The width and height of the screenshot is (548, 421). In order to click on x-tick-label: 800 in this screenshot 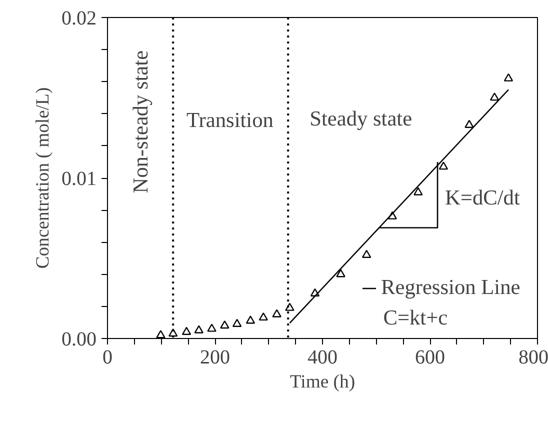, I will do `click(533, 357)`.